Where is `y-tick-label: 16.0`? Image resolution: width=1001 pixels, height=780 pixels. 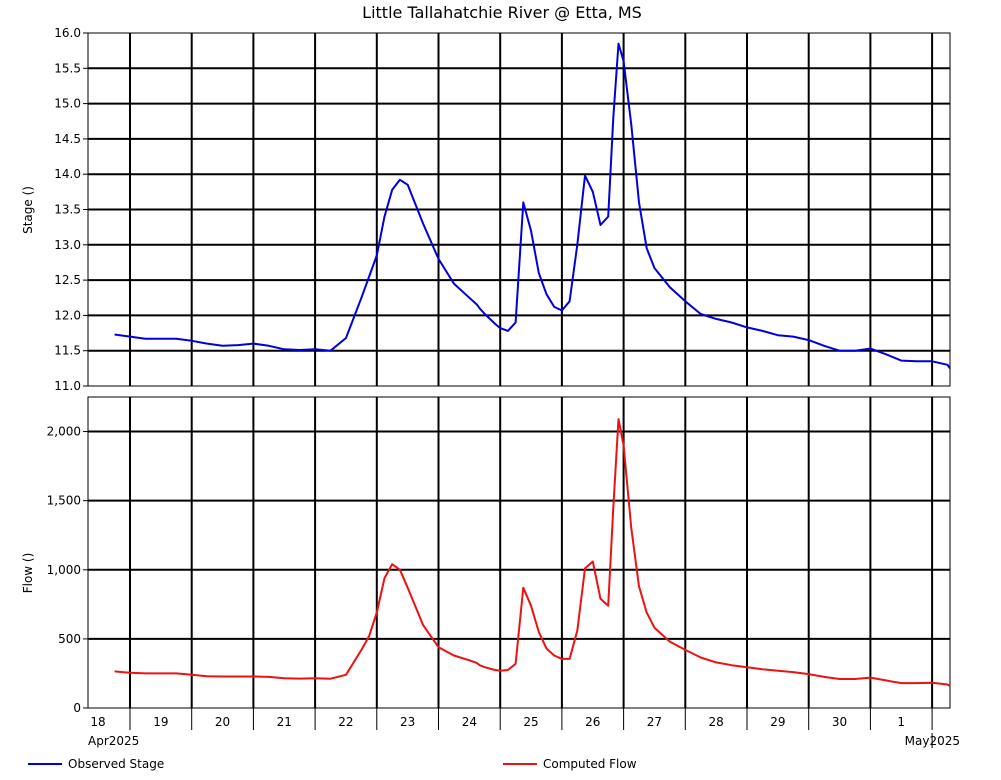
y-tick-label: 16.0 is located at coordinates (67, 33).